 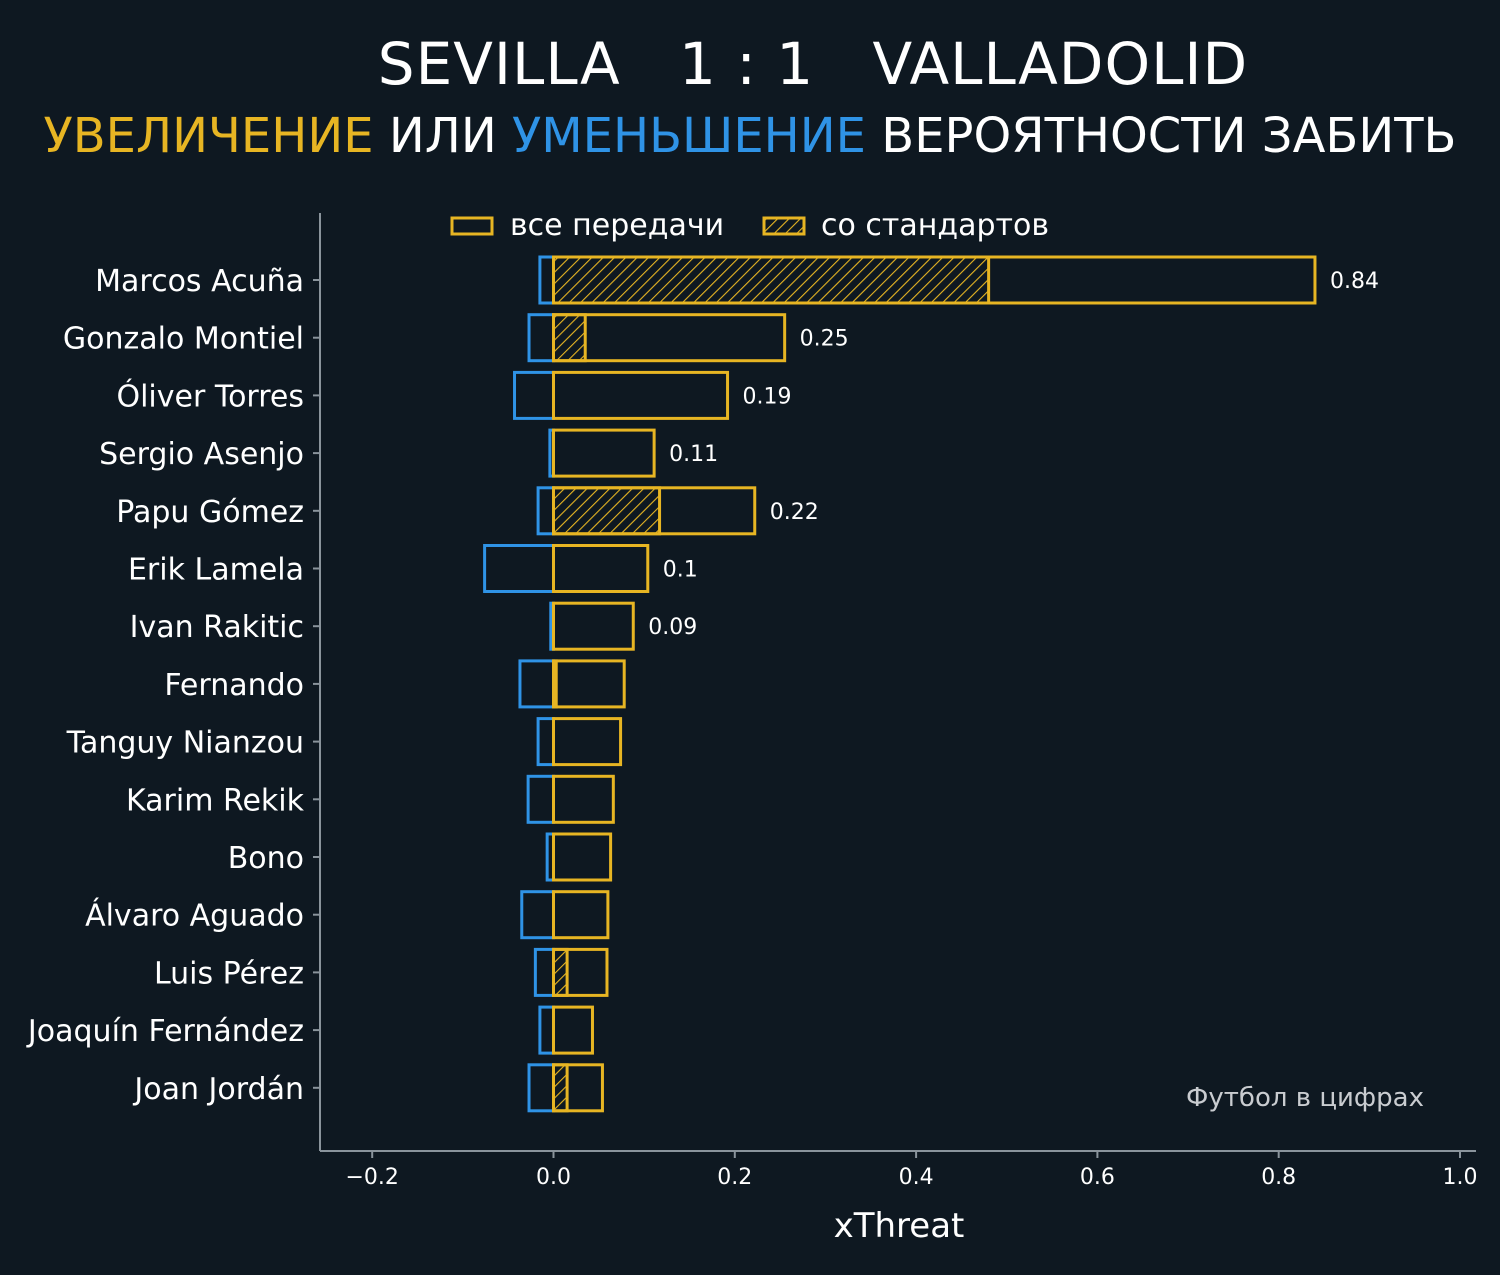 What do you see at coordinates (1305, 1098) in the screenshot?
I see `credit-text: Футбол в цифрах` at bounding box center [1305, 1098].